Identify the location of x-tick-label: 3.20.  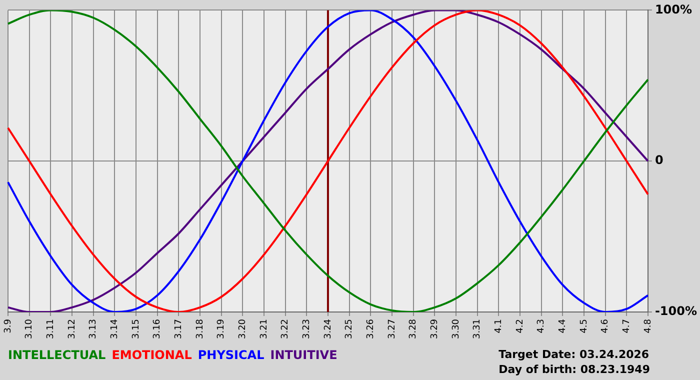
(243, 329).